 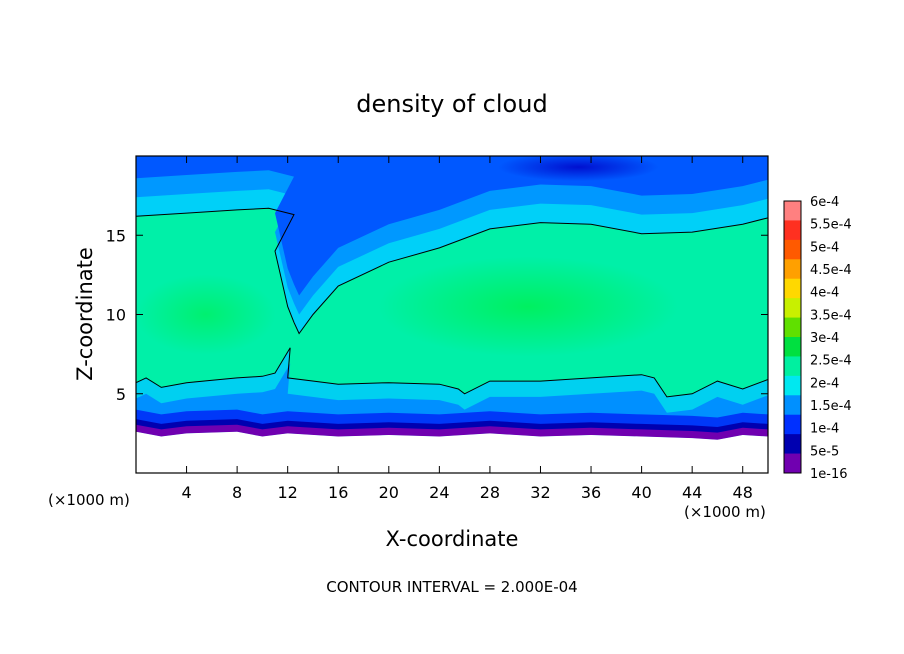 What do you see at coordinates (831, 315) in the screenshot?
I see `colorbar-label: 3.5e-4` at bounding box center [831, 315].